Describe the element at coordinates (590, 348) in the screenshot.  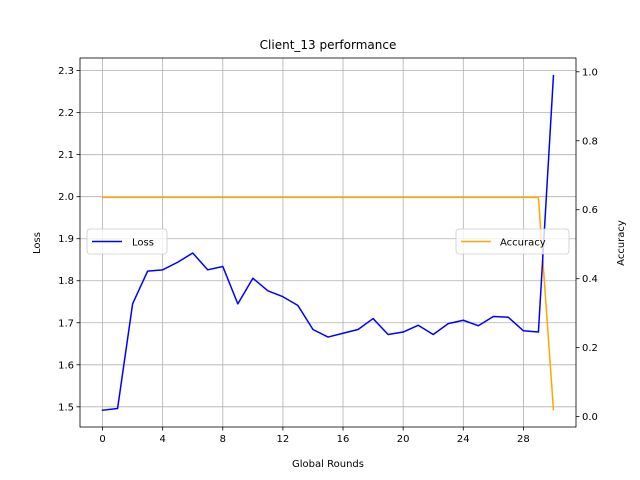
I see `y-right-tick-label: 0.2` at that location.